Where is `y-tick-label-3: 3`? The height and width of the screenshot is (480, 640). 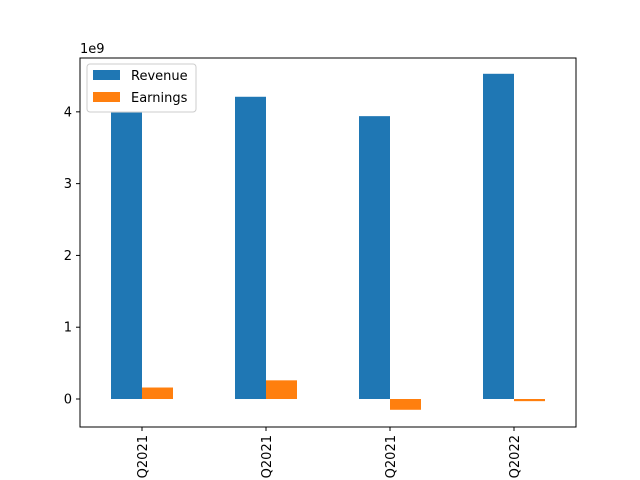 y-tick-label-3: 3 is located at coordinates (68, 184).